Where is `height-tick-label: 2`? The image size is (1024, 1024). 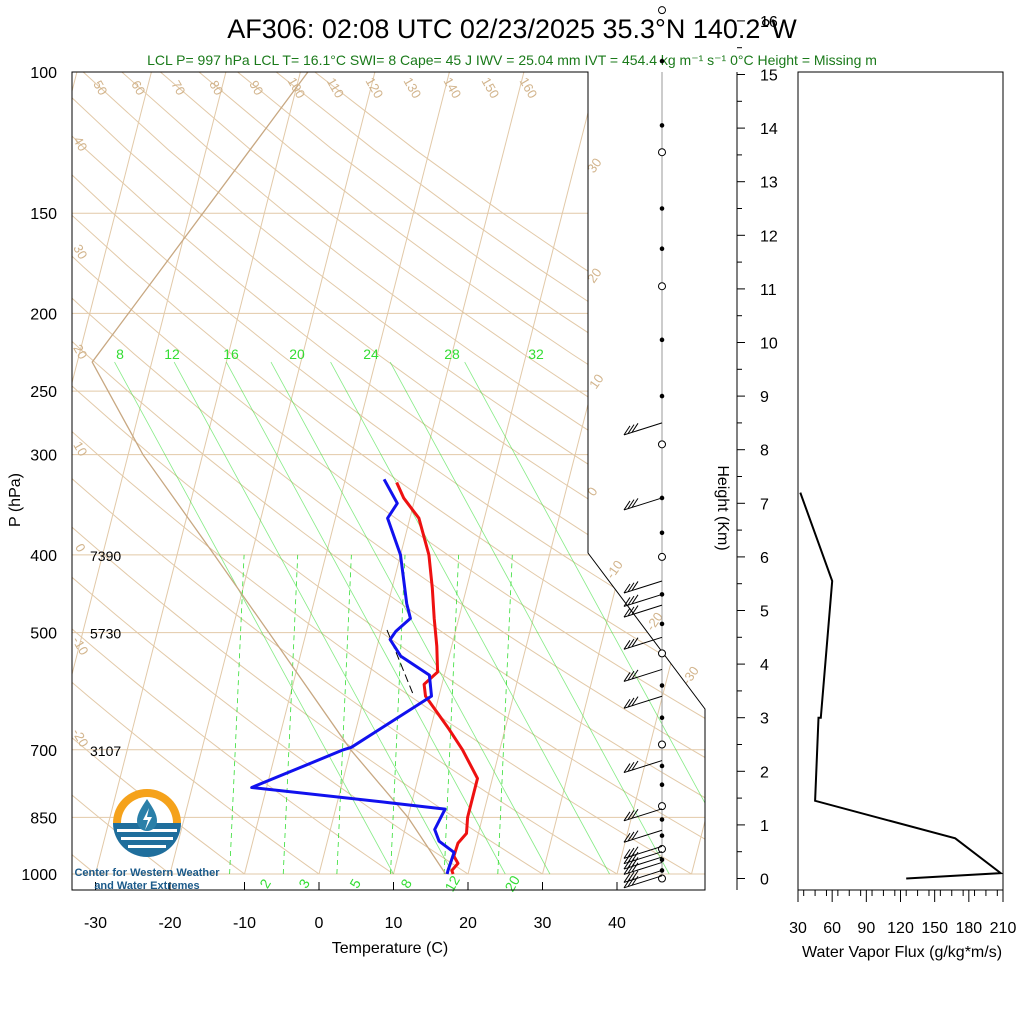
height-tick-label: 2 is located at coordinates (764, 772).